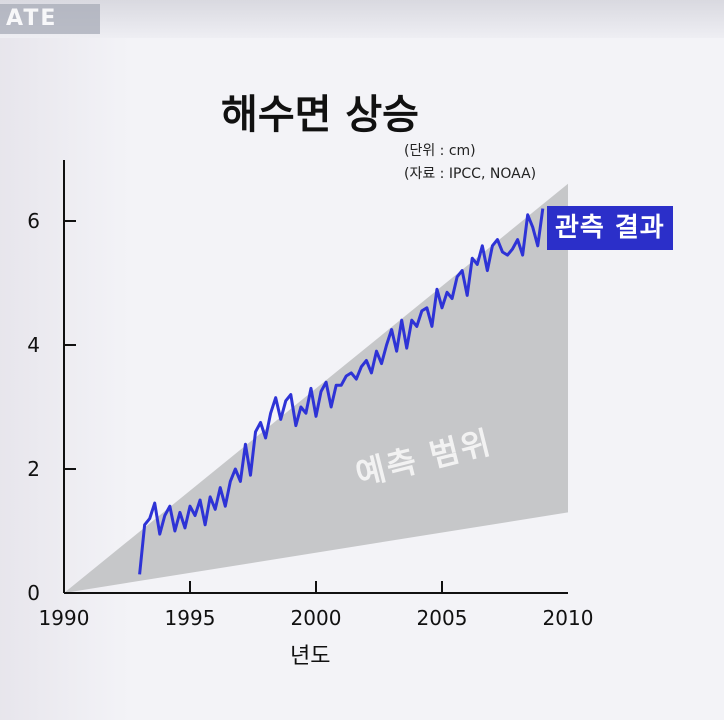  I want to click on x-axis-label: 년도, so click(310, 656).